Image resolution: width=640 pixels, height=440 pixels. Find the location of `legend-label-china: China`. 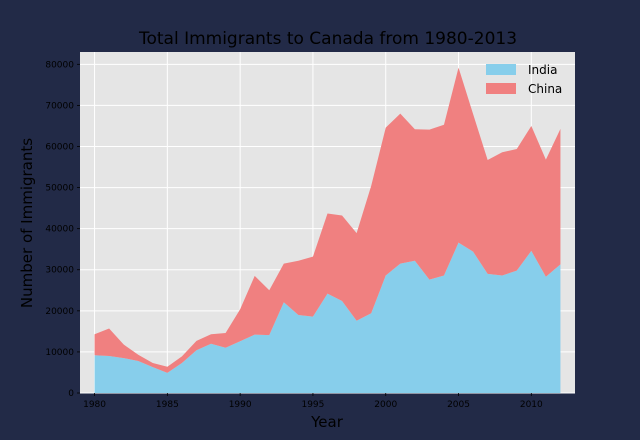

legend-label-china: China is located at coordinates (545, 89).